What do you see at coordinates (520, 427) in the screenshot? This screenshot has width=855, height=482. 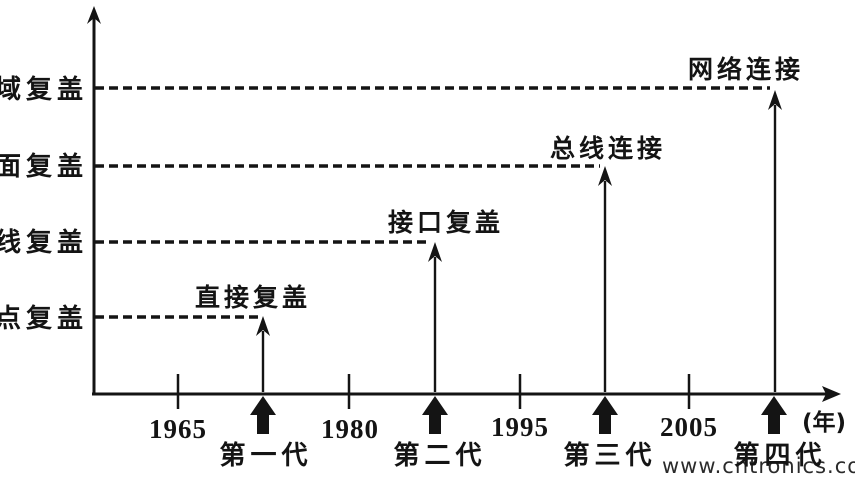 I see `x-tick-label: 1995` at bounding box center [520, 427].